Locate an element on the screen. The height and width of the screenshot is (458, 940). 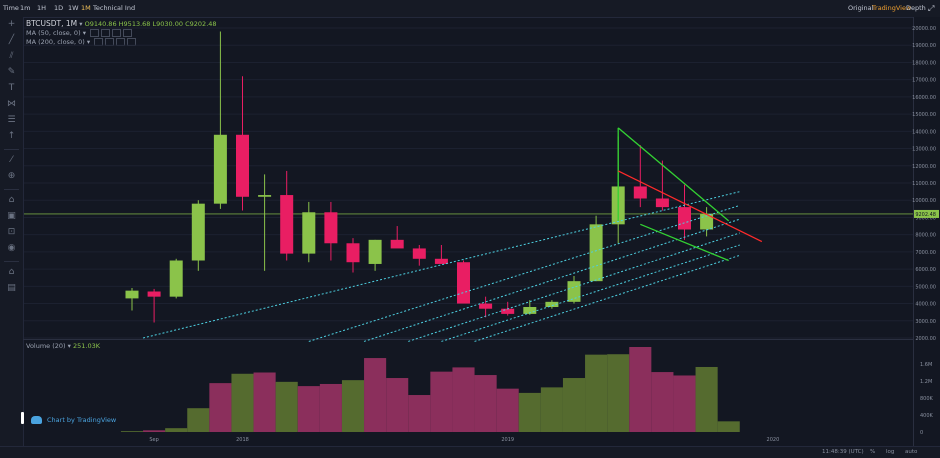
magnet-icon: ⌂ is located at coordinates (11, 200).